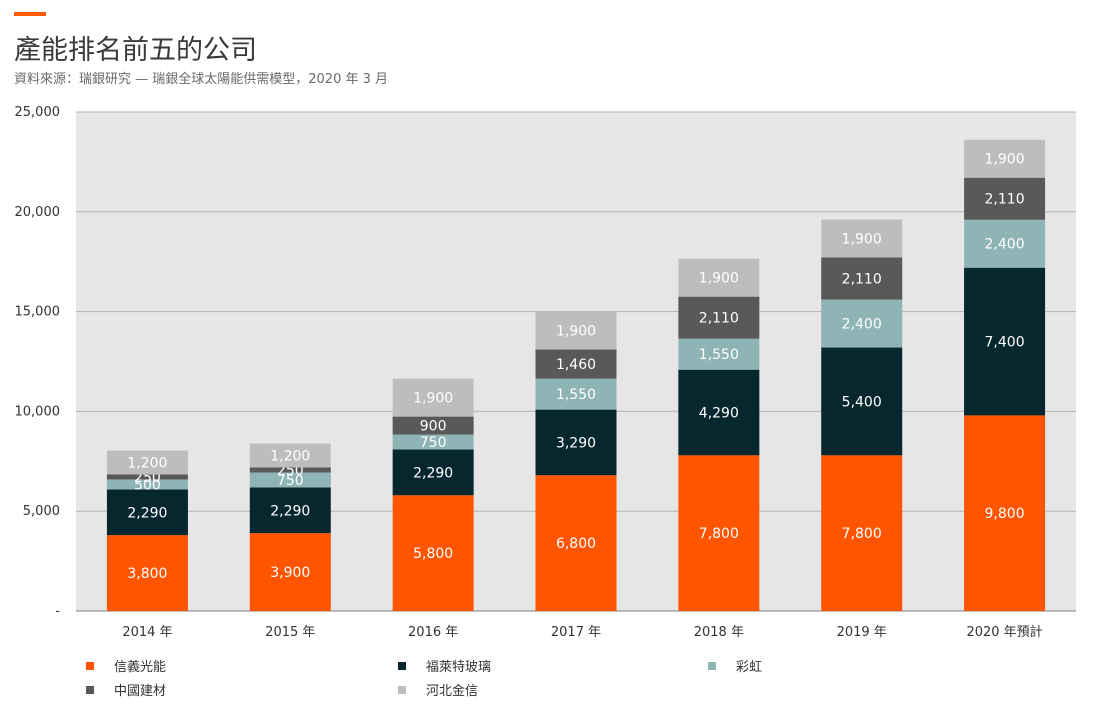  Describe the element at coordinates (140, 691) in the screenshot. I see `legend-label: 中國建材` at that location.